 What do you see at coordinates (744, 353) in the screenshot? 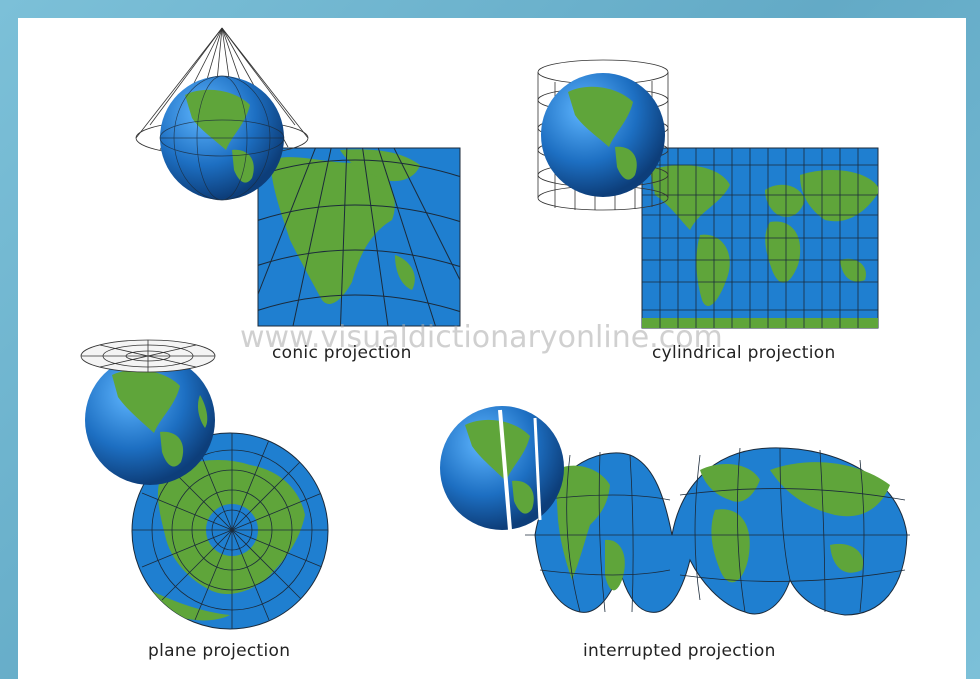
I see `cylindrical-projection-label: cylindrical projection` at bounding box center [744, 353].